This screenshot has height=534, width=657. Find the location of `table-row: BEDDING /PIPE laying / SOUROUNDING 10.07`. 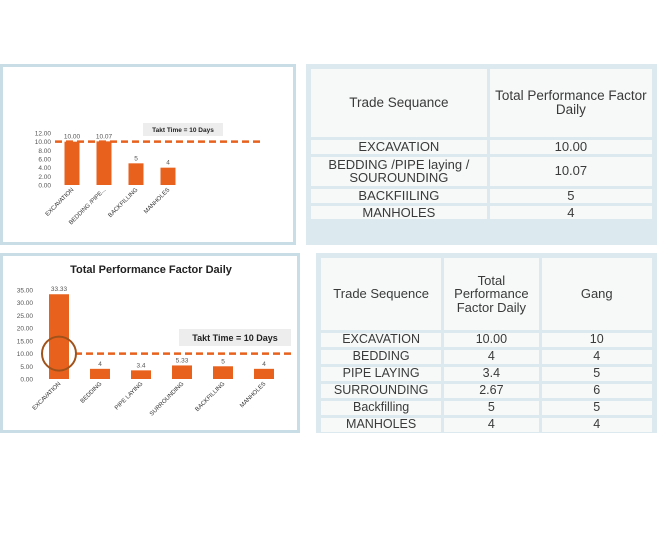

table-row: BEDDING /PIPE laying / SOUROUNDING 10.07 is located at coordinates (481, 171).